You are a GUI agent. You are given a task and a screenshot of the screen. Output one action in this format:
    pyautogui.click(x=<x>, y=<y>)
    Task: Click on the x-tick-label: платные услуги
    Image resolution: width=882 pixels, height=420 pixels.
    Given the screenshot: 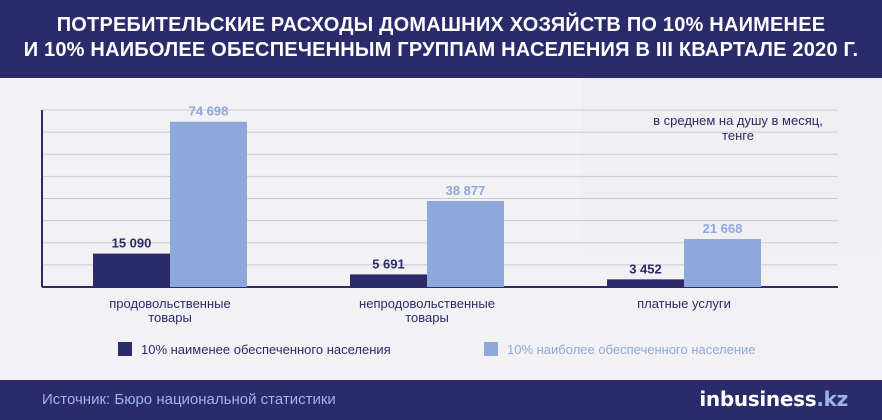 What is the action you would take?
    pyautogui.click(x=684, y=303)
    